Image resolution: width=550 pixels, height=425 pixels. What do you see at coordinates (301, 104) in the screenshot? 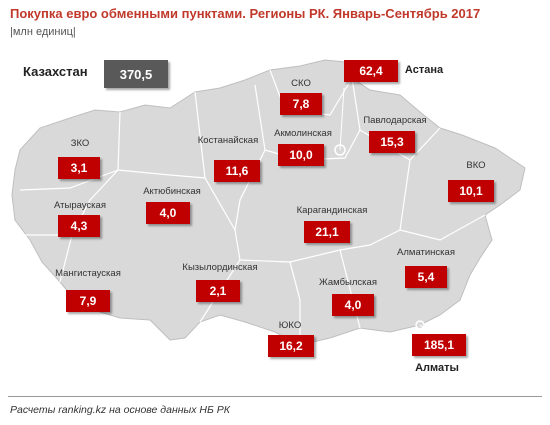
I see `region-value-sko: 7,8` at bounding box center [301, 104].